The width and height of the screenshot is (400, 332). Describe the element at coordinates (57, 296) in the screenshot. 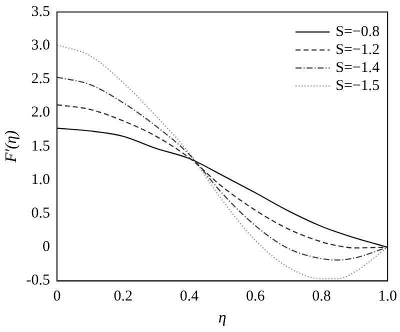

I see `x-tick-label: 0` at that location.